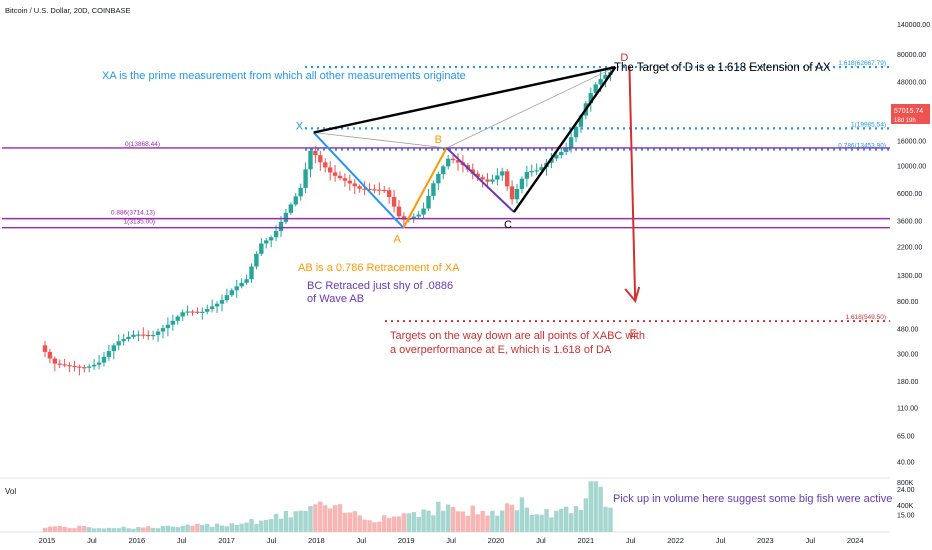 This screenshot has height=550, width=932. I want to click on y-tick-label: 15.00, so click(906, 515).